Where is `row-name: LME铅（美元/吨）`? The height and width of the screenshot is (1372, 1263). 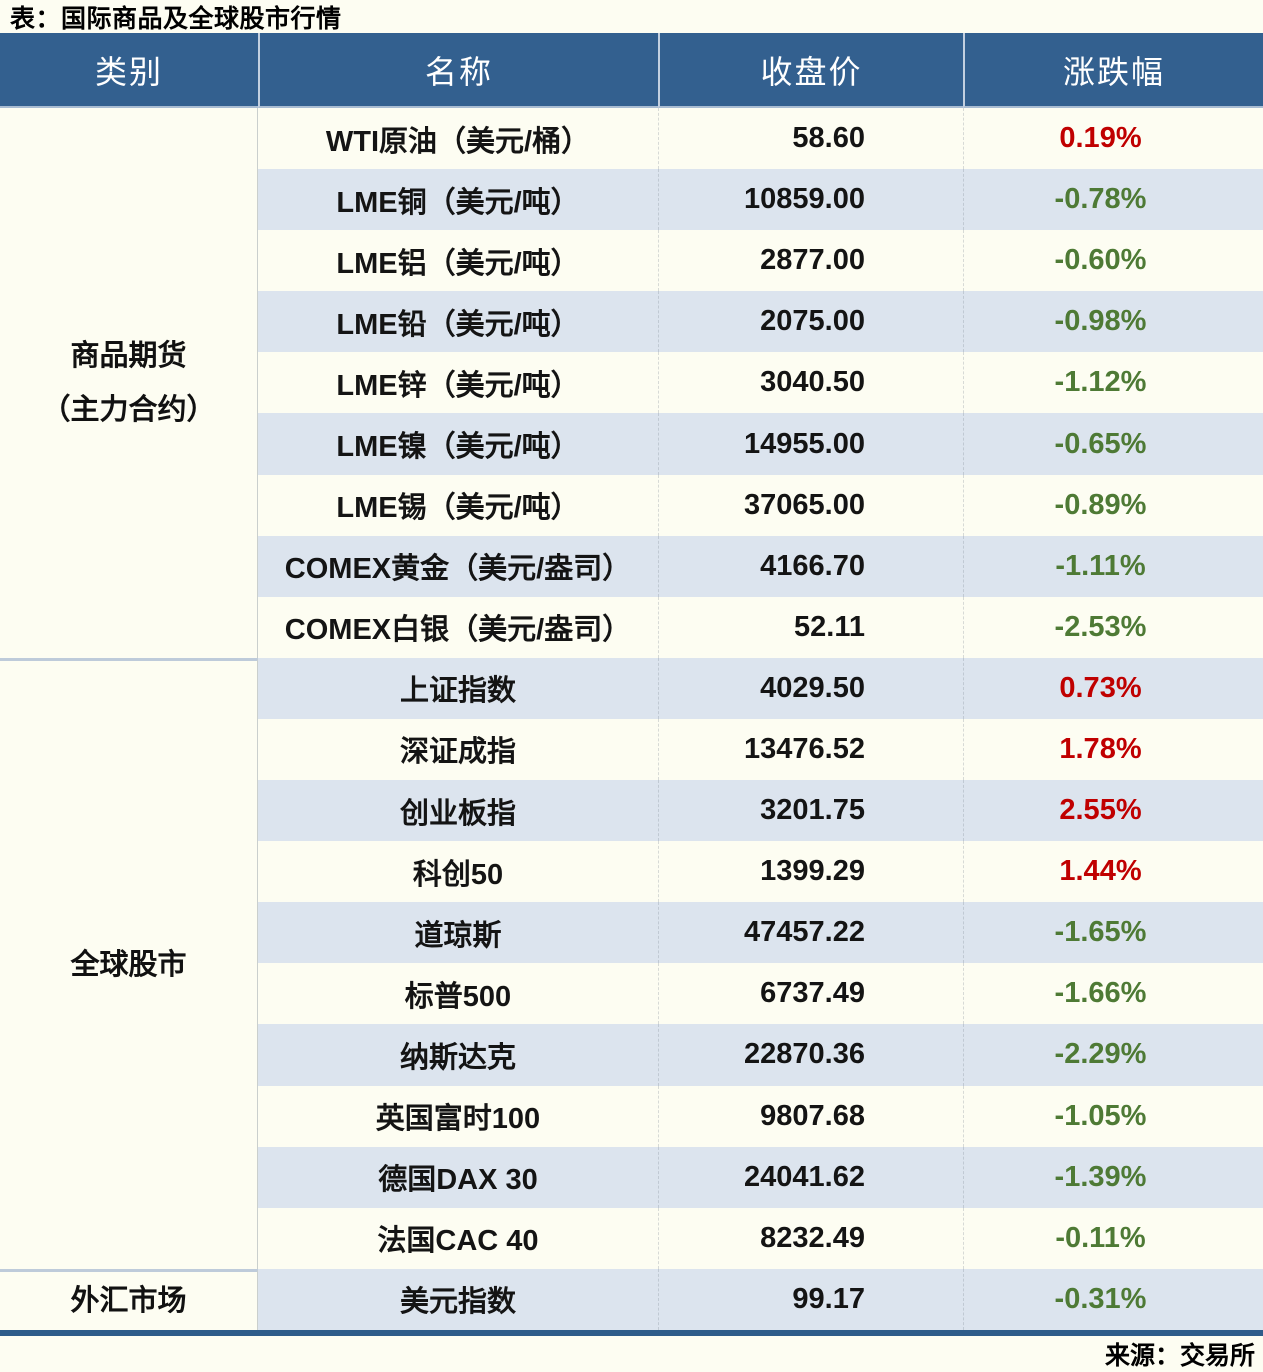
row-name: LME铅（美元/吨） is located at coordinates (458, 322).